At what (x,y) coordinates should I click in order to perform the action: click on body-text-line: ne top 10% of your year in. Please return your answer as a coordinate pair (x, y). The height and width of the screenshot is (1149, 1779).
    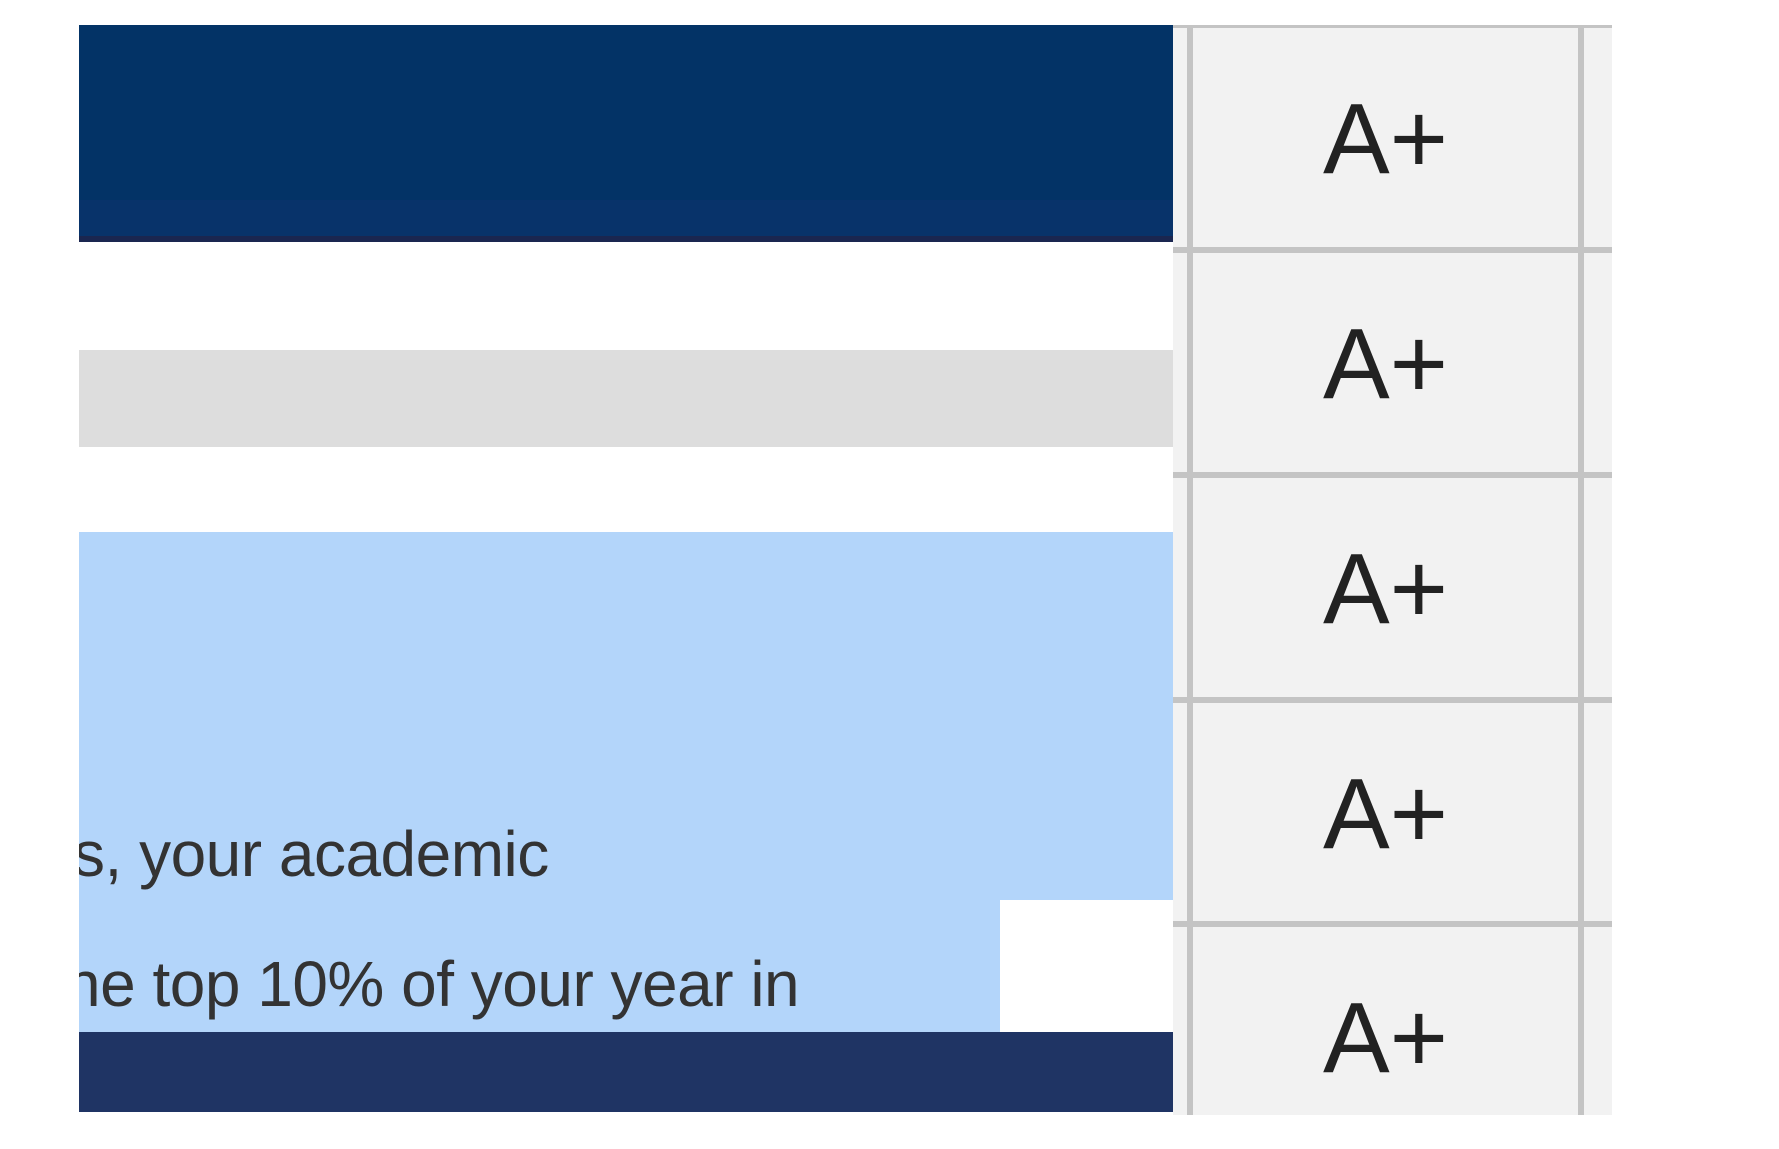
    Looking at the image, I should click on (439, 984).